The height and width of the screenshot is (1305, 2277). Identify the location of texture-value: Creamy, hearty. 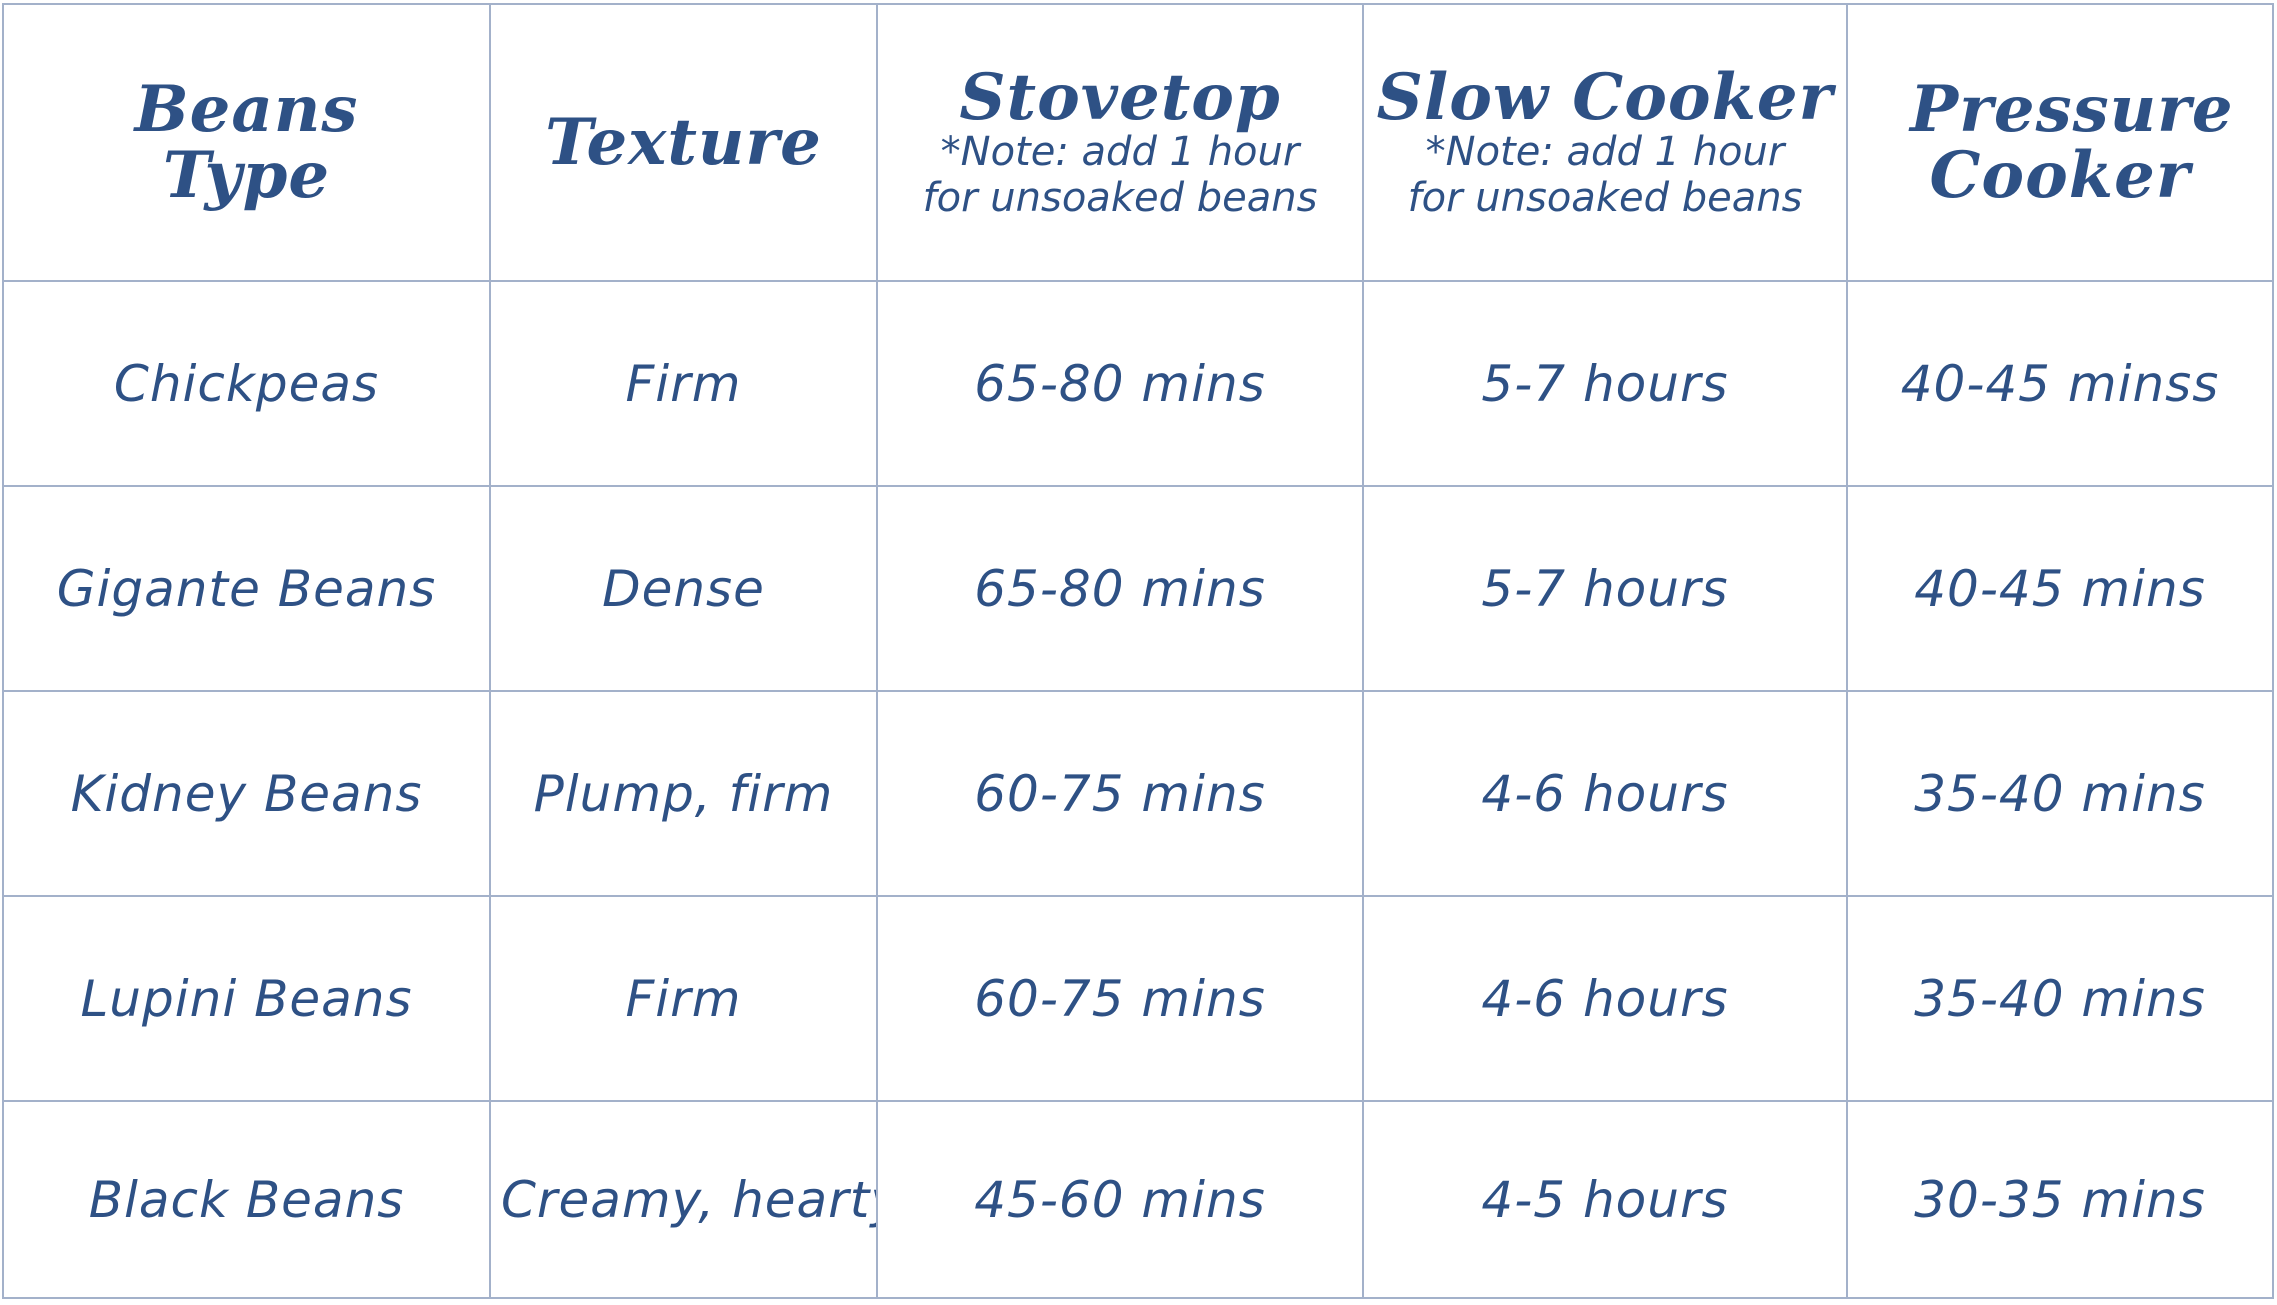
(689, 1199).